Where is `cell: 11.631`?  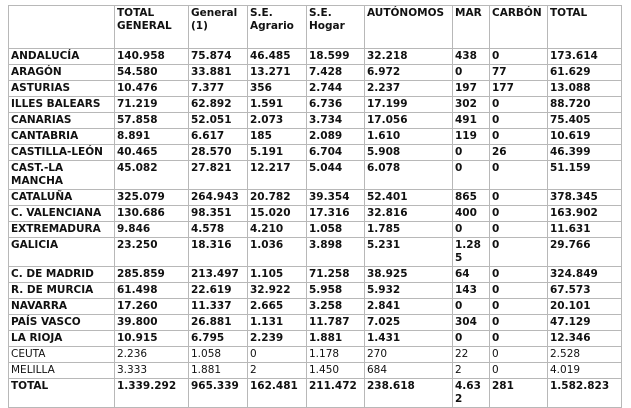
cell: 11.631 is located at coordinates (584, 229).